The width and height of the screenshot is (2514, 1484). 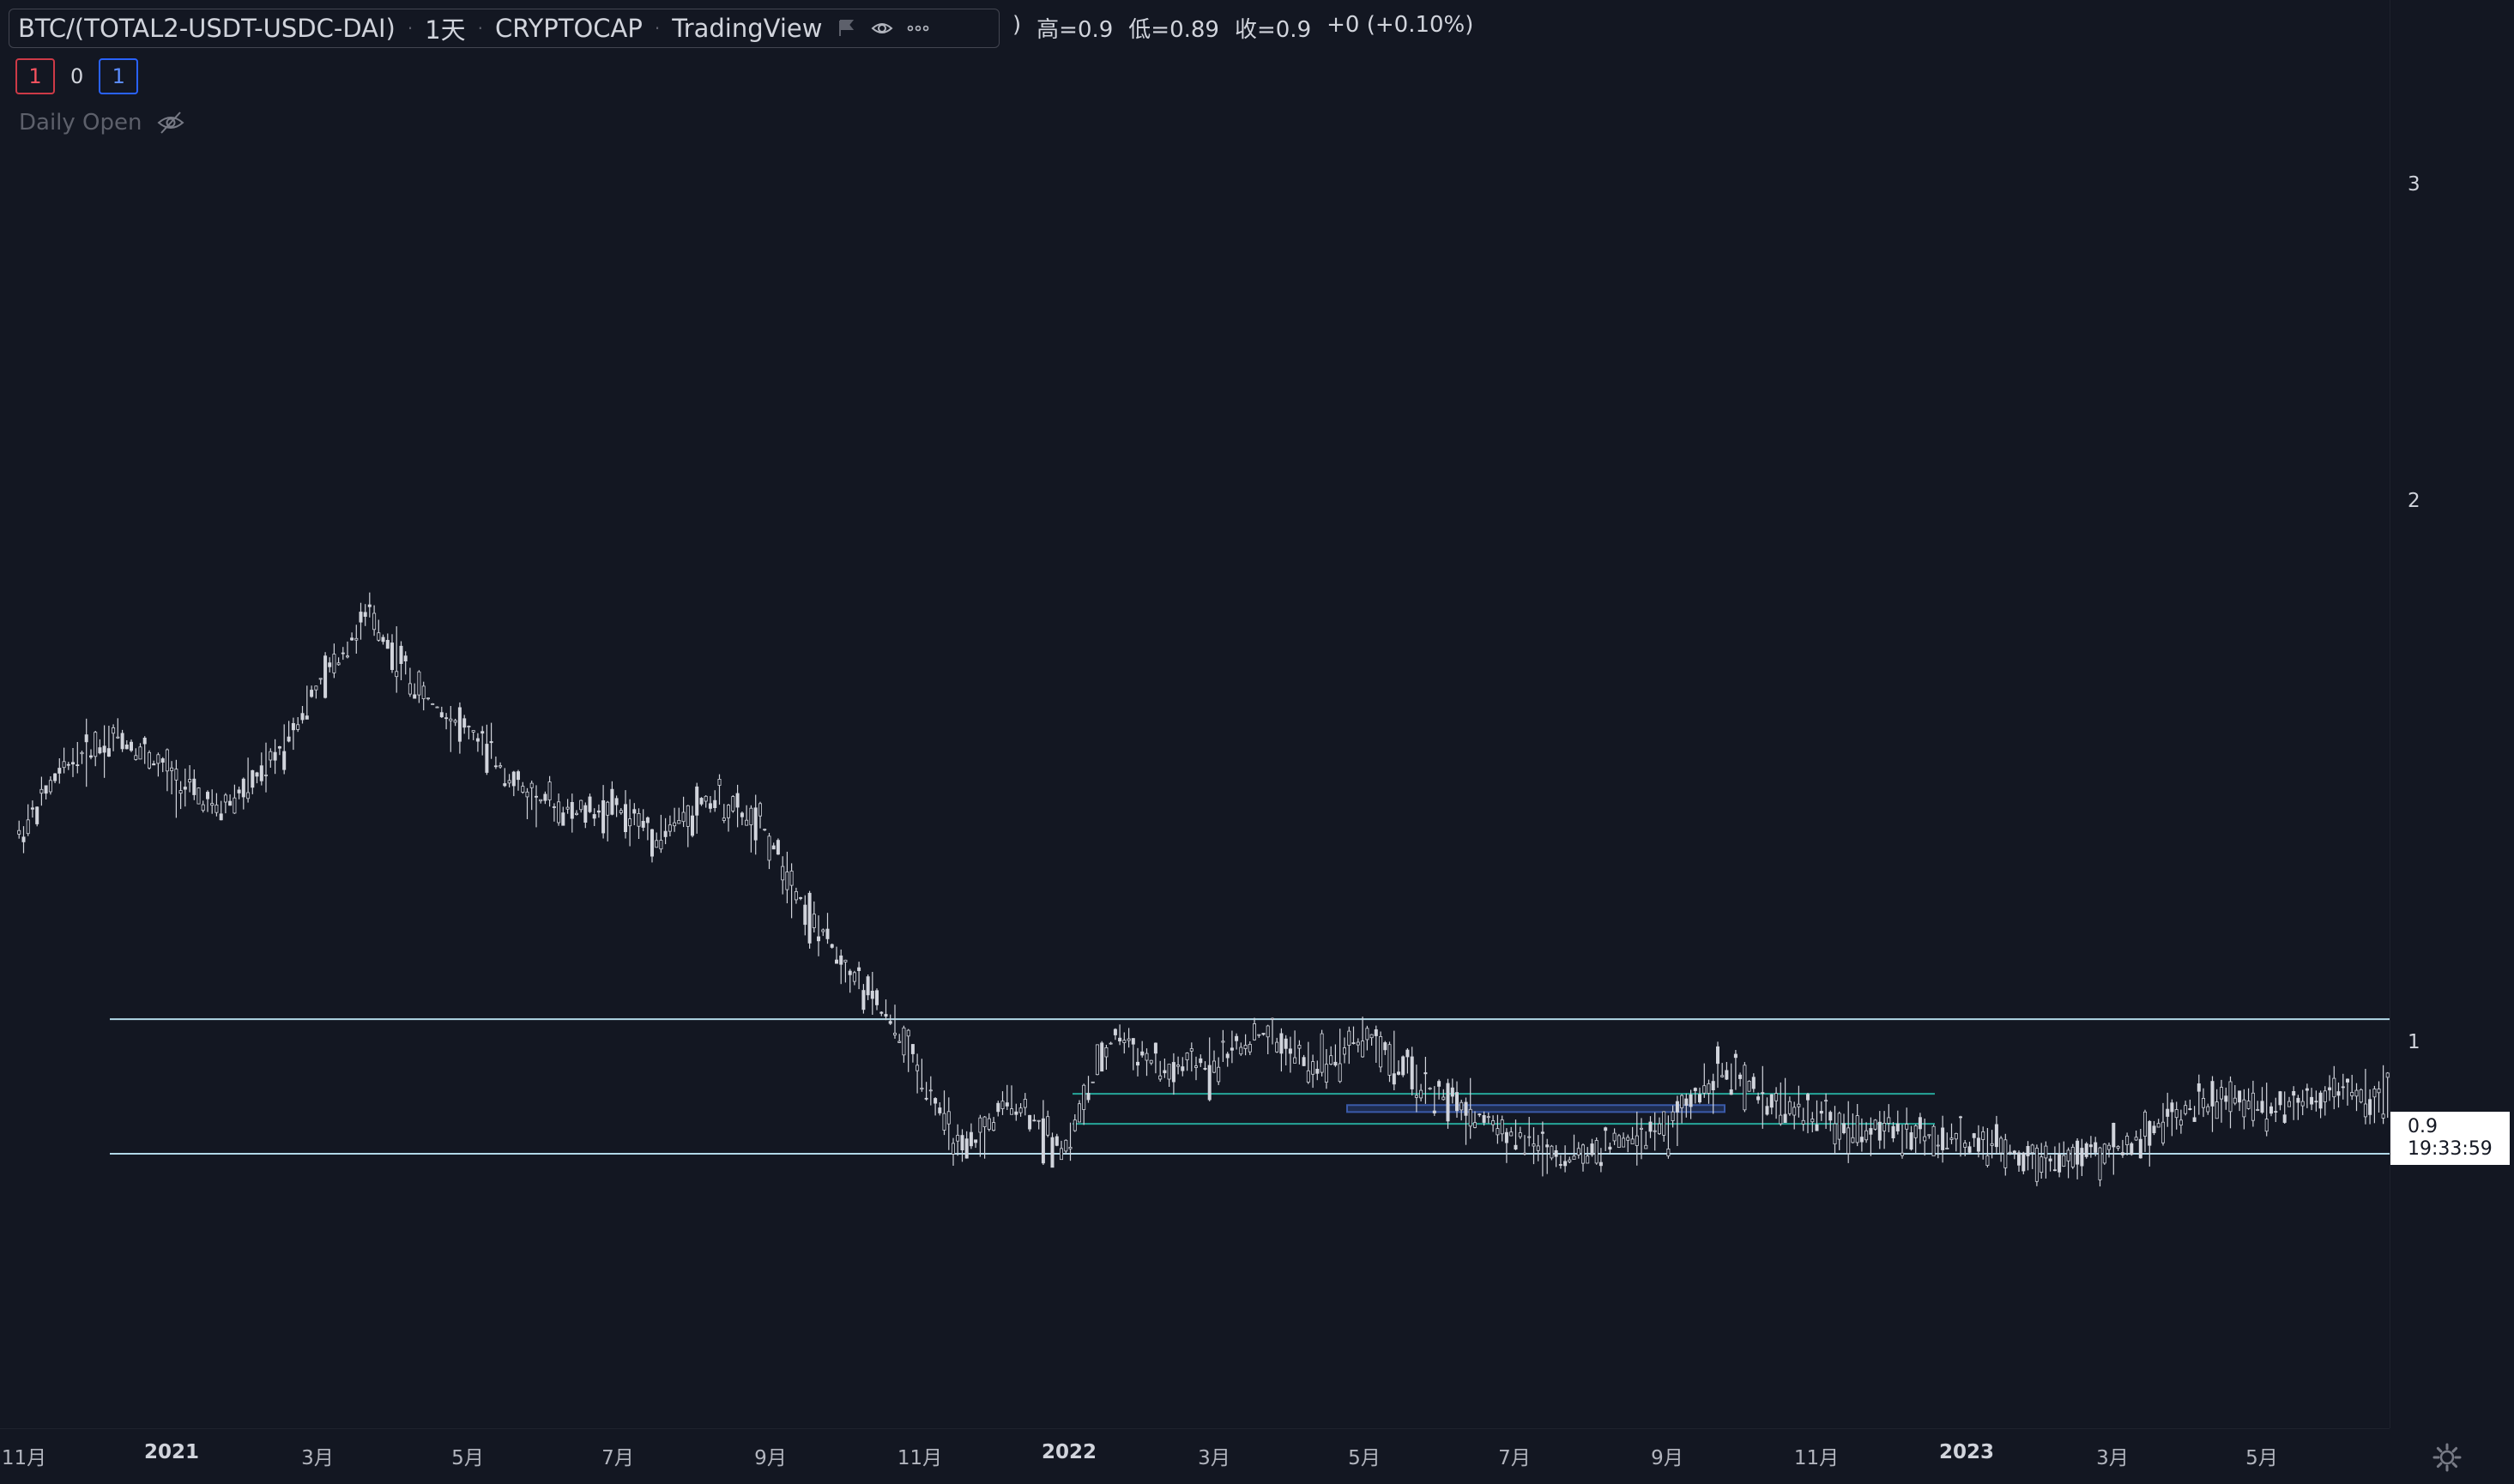 What do you see at coordinates (1515, 1458) in the screenshot?
I see `time-label: 7月` at bounding box center [1515, 1458].